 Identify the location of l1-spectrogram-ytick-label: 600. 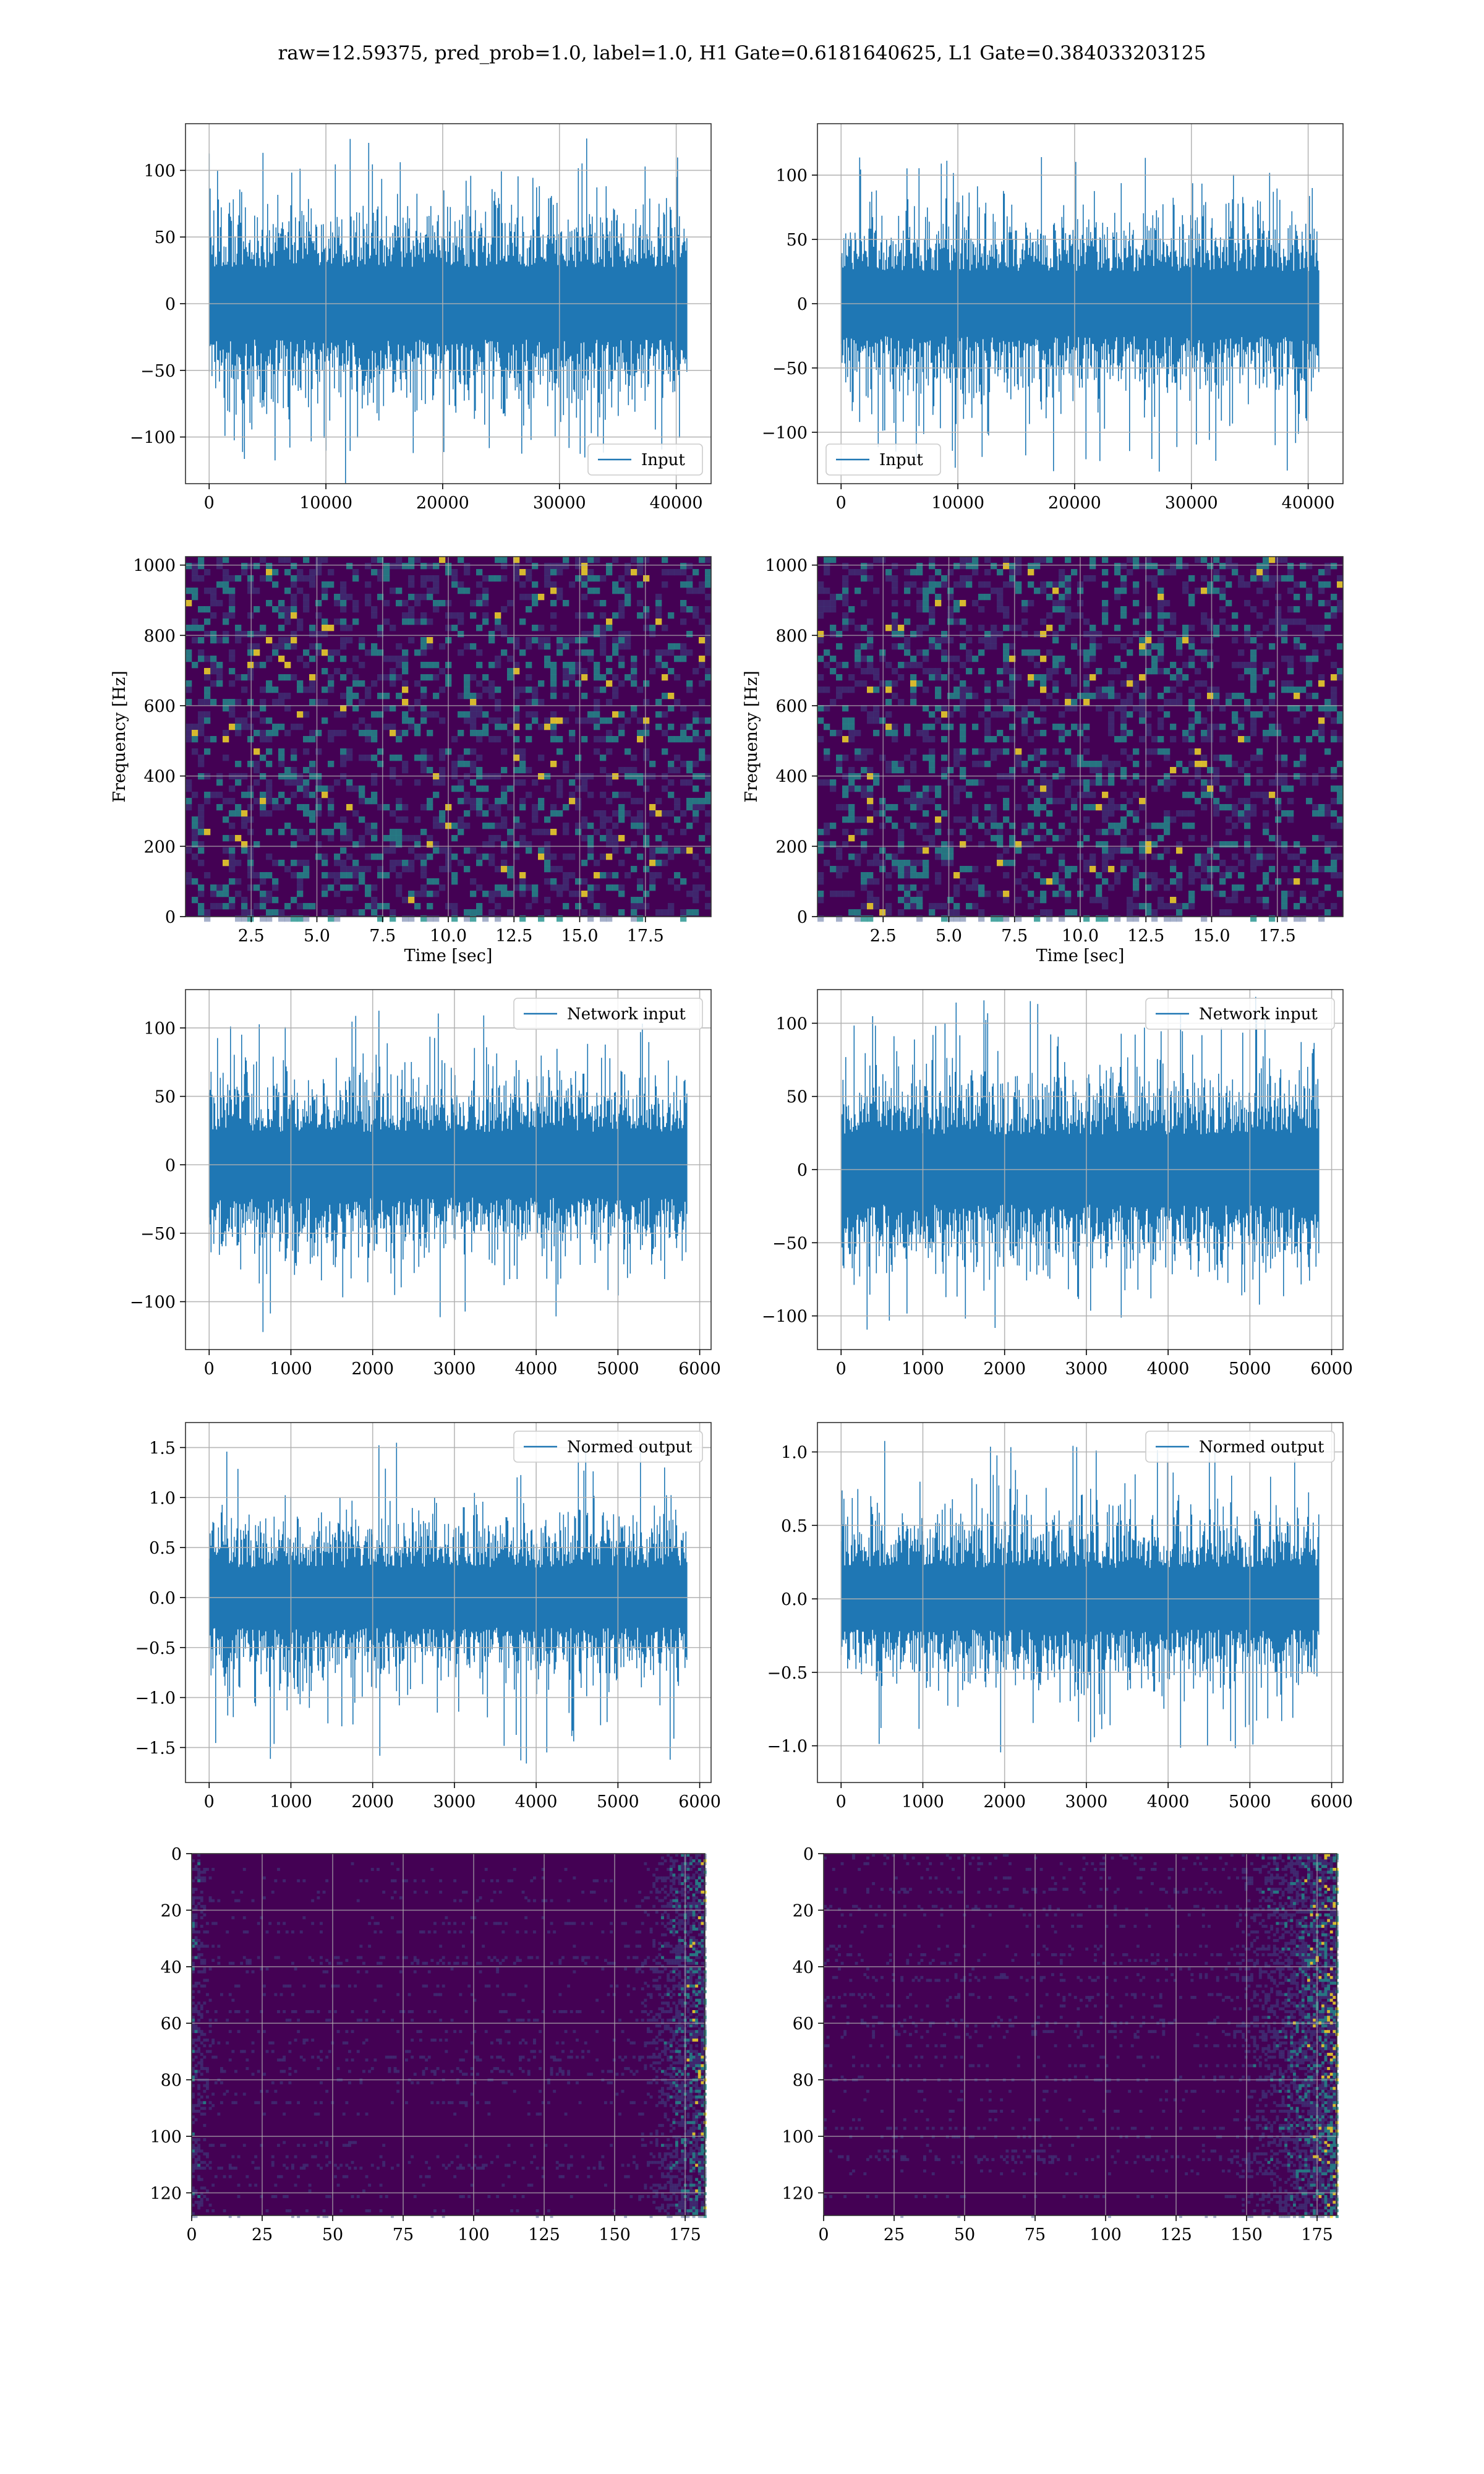
(791, 707).